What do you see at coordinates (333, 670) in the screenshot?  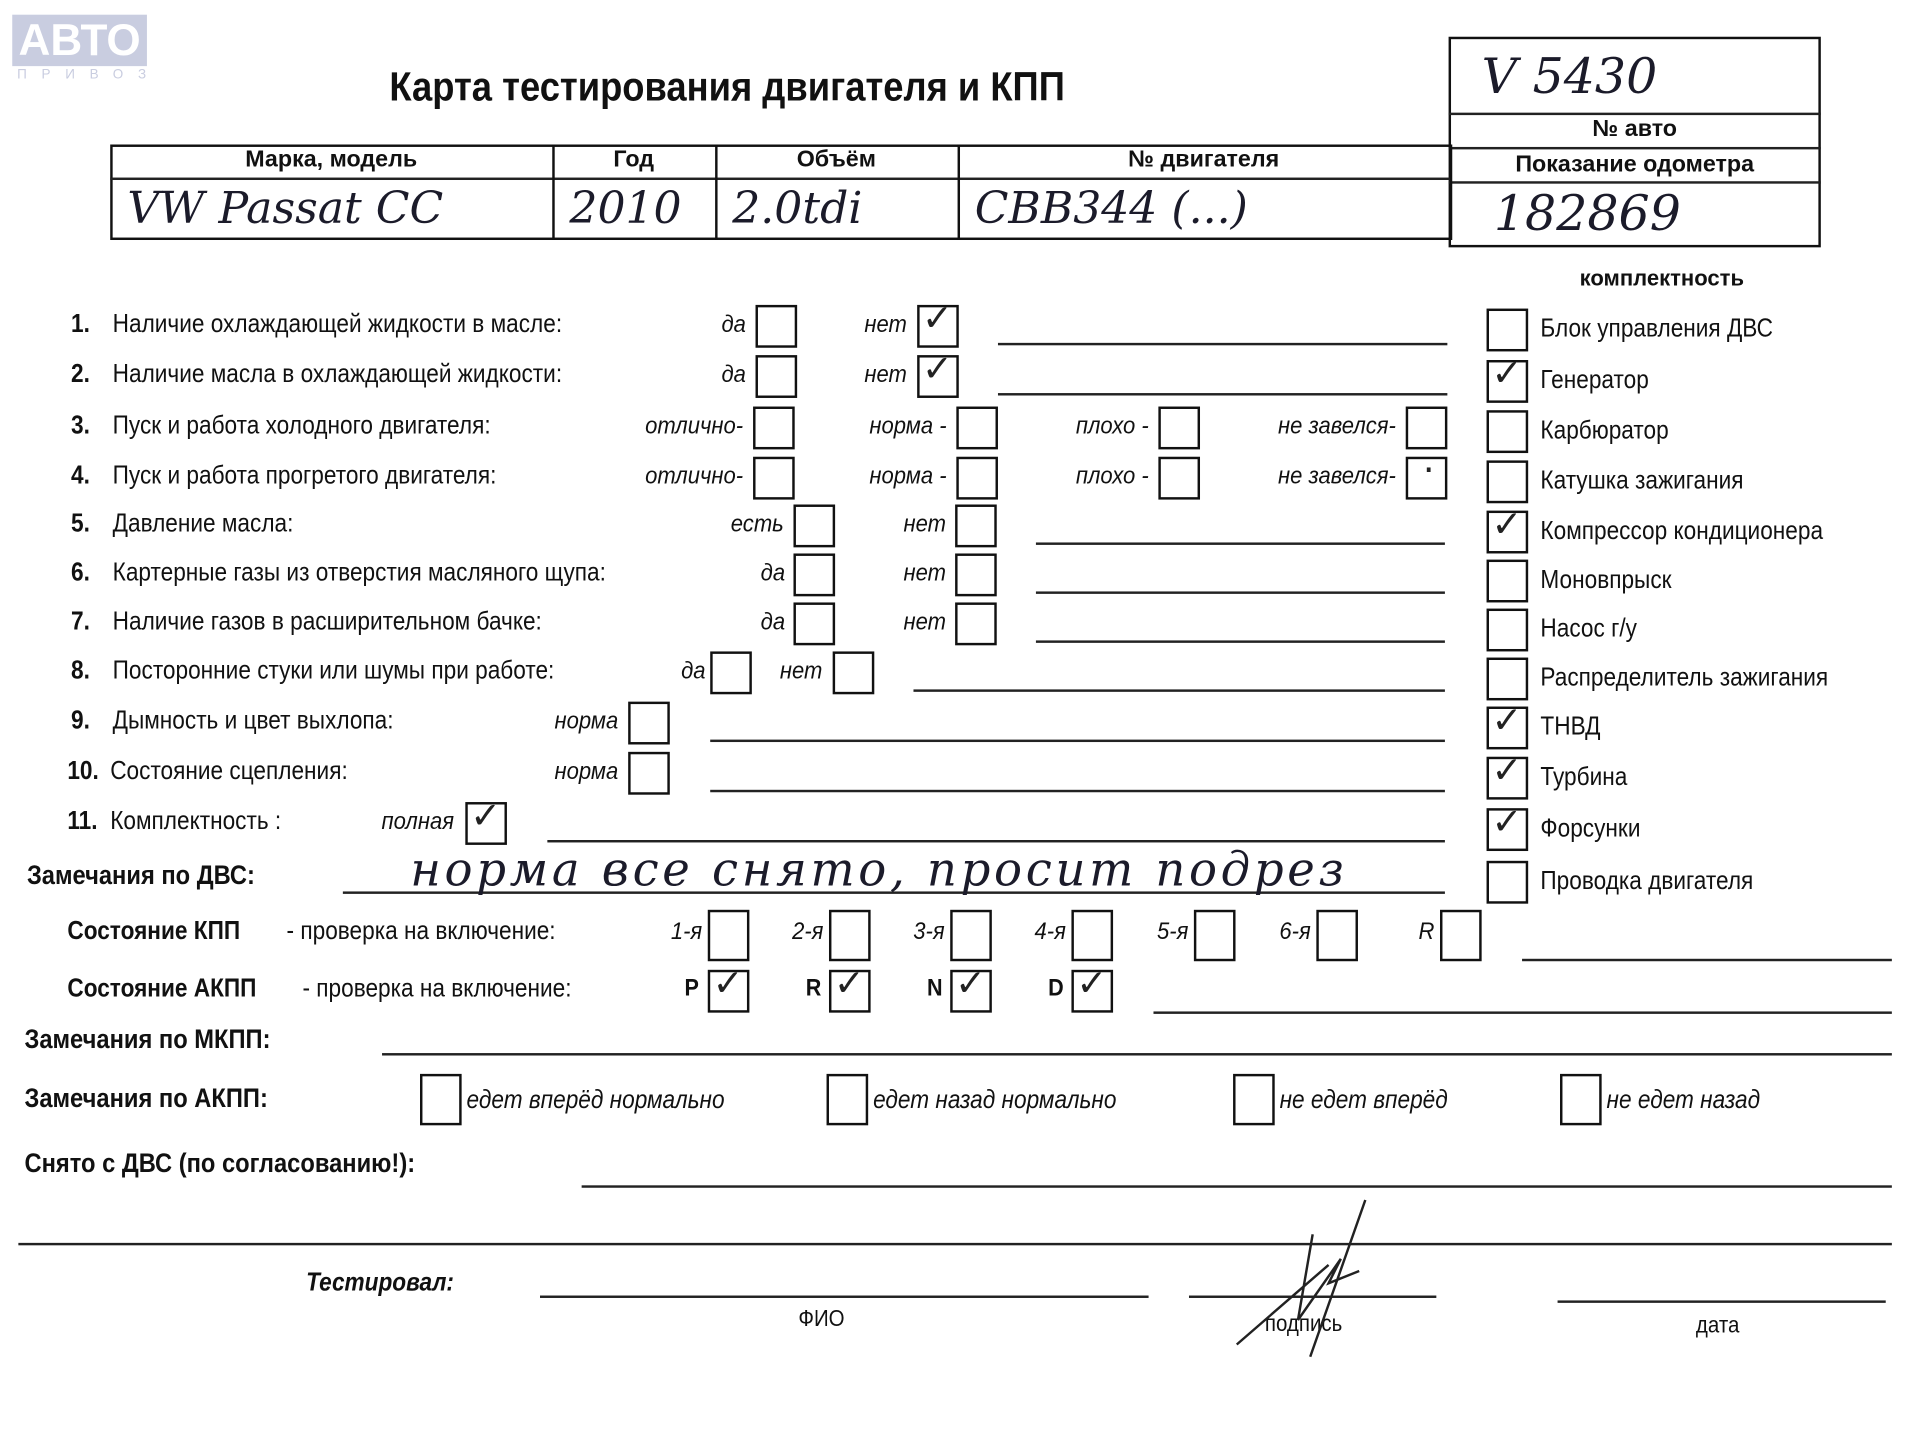 I see `item-label: Посторонние стуки или шумы при работе:` at bounding box center [333, 670].